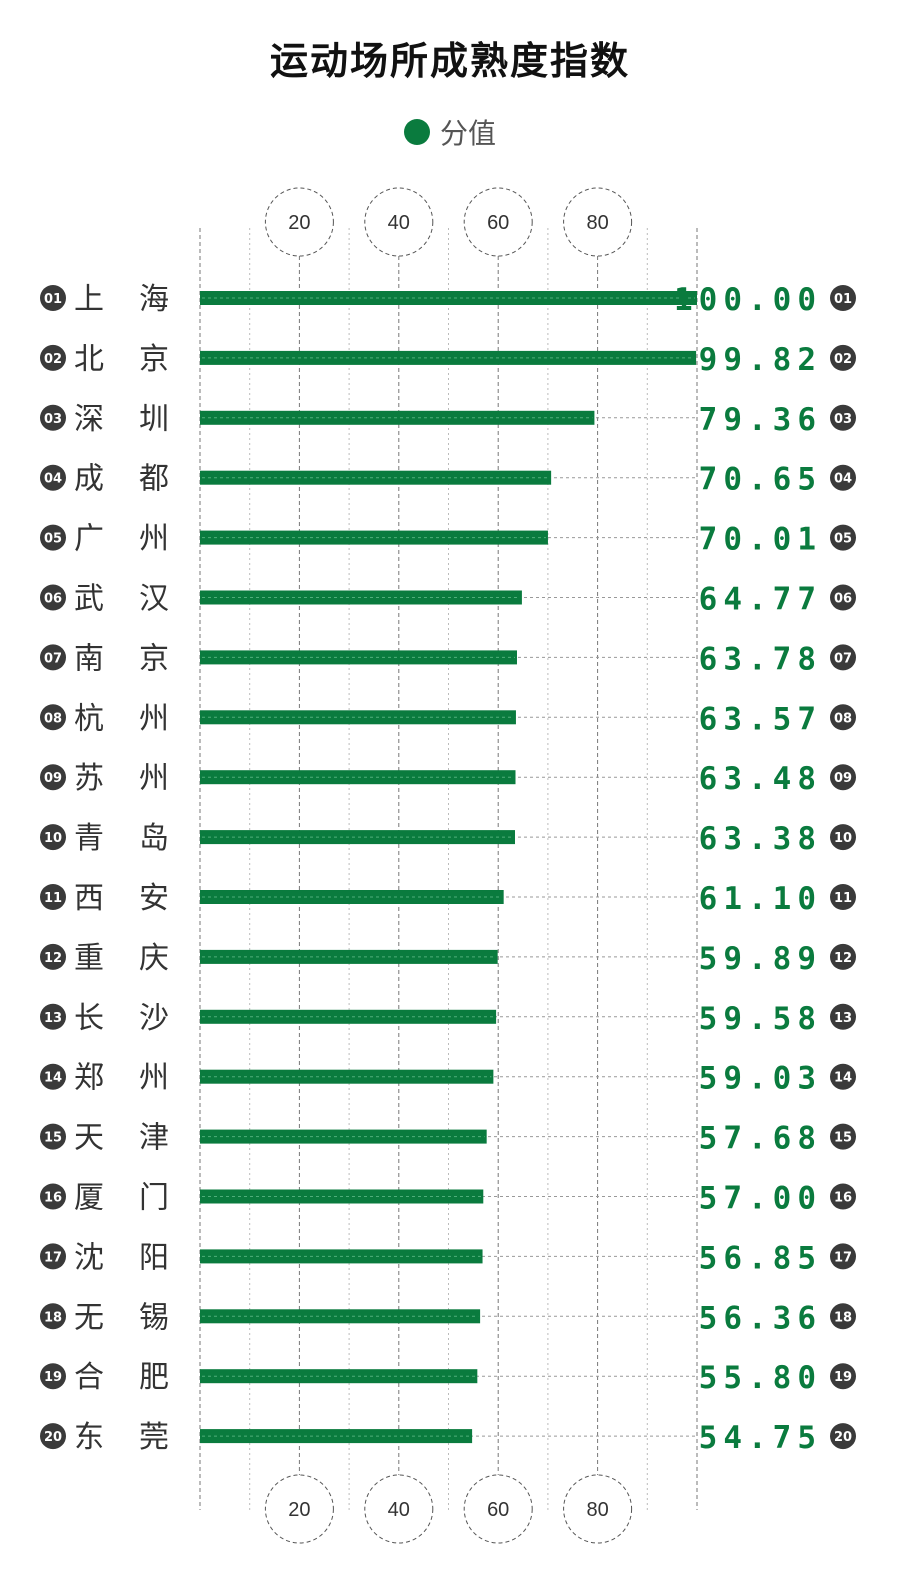  I want to click on city-label: 长, so click(89, 1018).